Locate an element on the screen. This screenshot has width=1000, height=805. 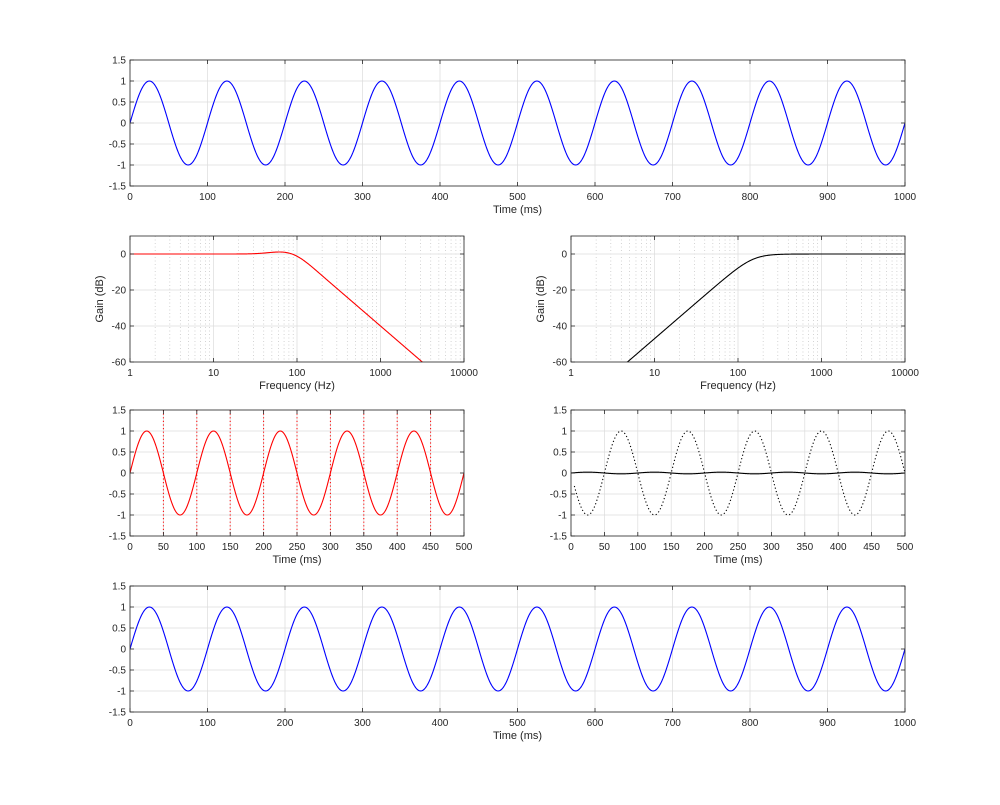
x-tick-label: 50 is located at coordinates (605, 547).